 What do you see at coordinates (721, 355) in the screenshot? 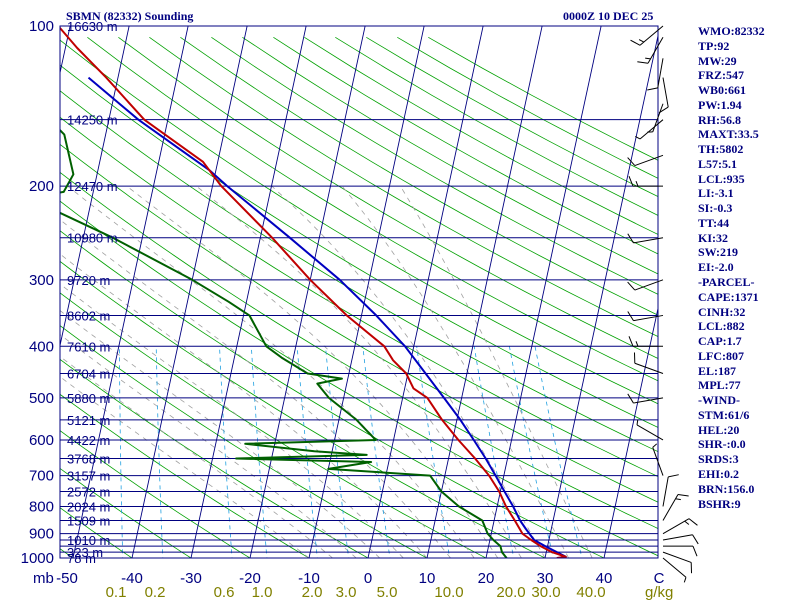
I see `index-item: LFC:807` at bounding box center [721, 355].